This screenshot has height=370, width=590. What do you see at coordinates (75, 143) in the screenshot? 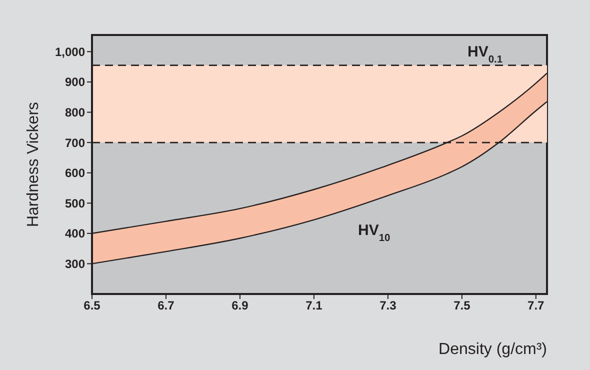
I see `y-tick-label: 700` at bounding box center [75, 143].